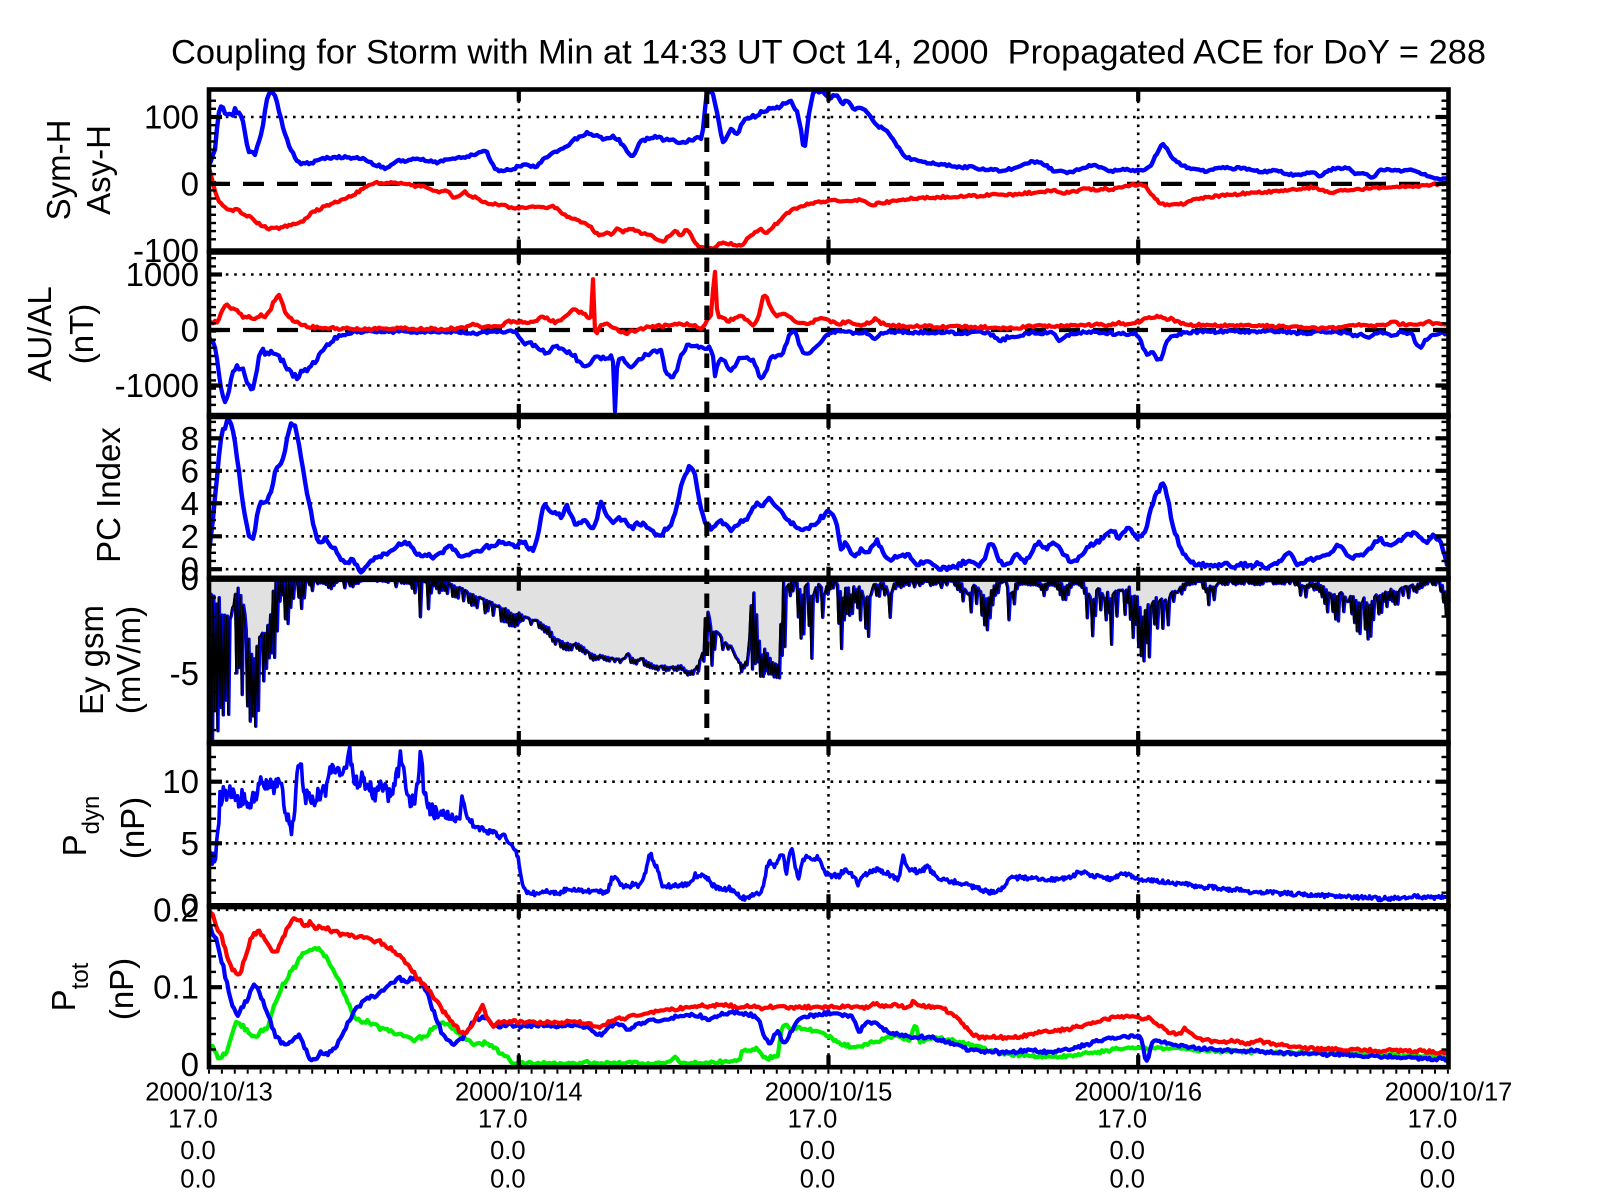 This screenshot has width=1601, height=1200. I want to click on svg-text: 2000/10/17, so click(1449, 1093).